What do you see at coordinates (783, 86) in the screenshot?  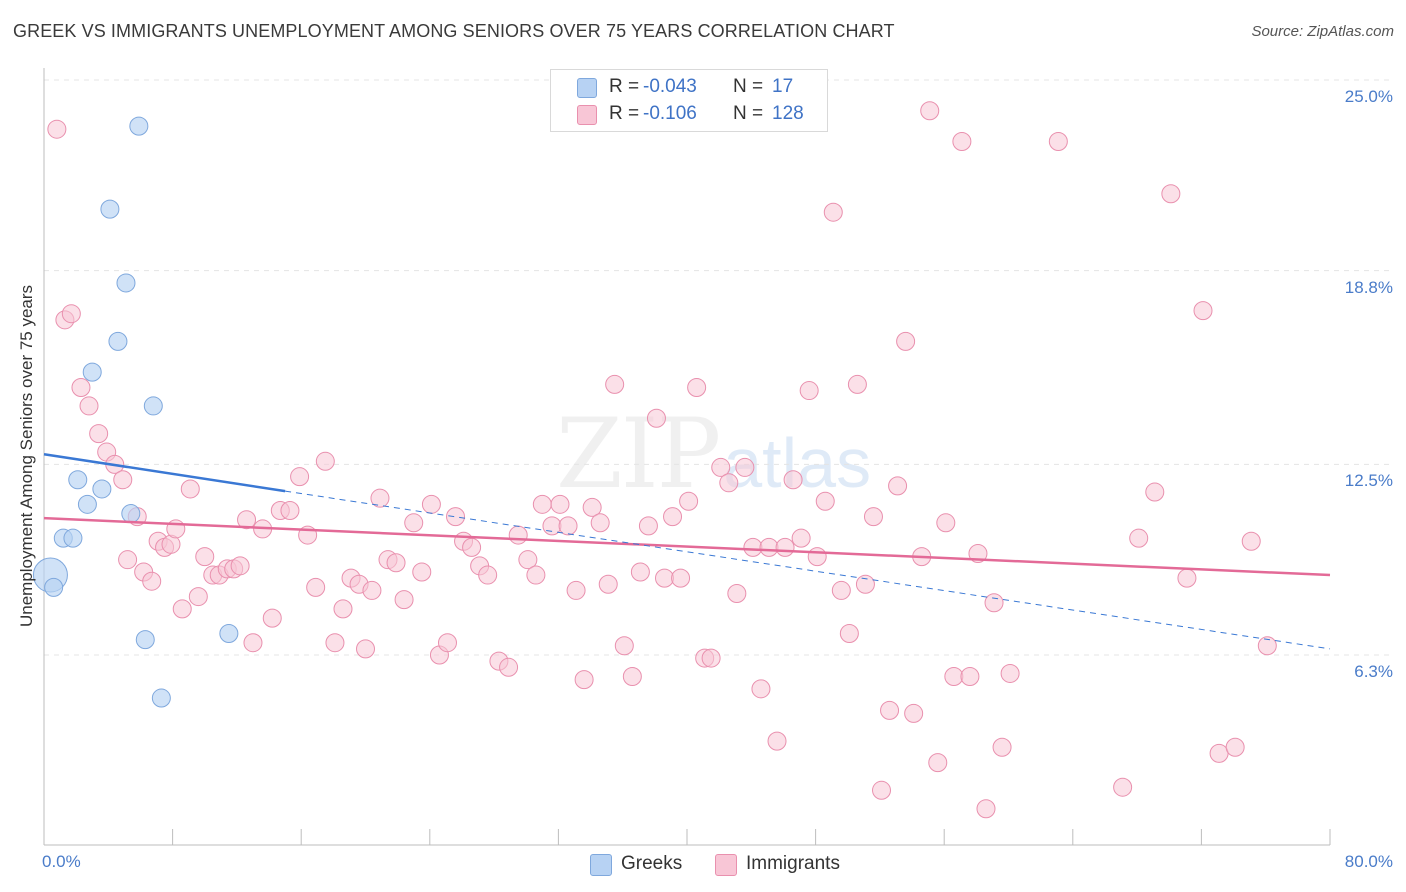 I see `legend-n-value-greeks: 17` at bounding box center [783, 86].